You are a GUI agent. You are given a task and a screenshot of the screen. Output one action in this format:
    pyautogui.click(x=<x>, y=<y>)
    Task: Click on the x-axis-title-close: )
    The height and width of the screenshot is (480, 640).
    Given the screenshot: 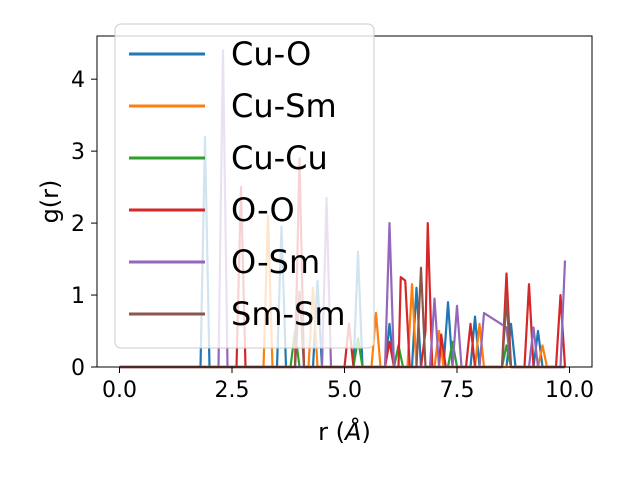 What is the action you would take?
    pyautogui.click(x=365, y=432)
    